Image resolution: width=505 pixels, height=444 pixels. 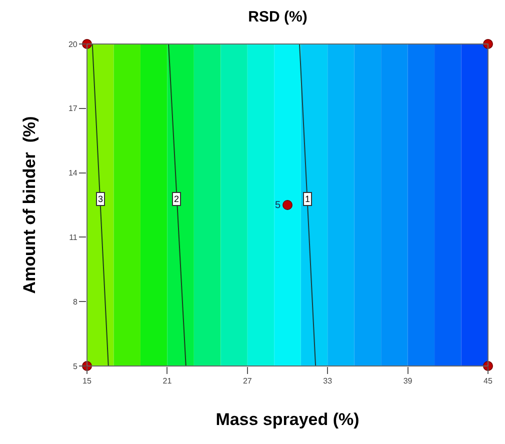 What do you see at coordinates (75, 301) in the screenshot?
I see `y-tick-label: 8` at bounding box center [75, 301].